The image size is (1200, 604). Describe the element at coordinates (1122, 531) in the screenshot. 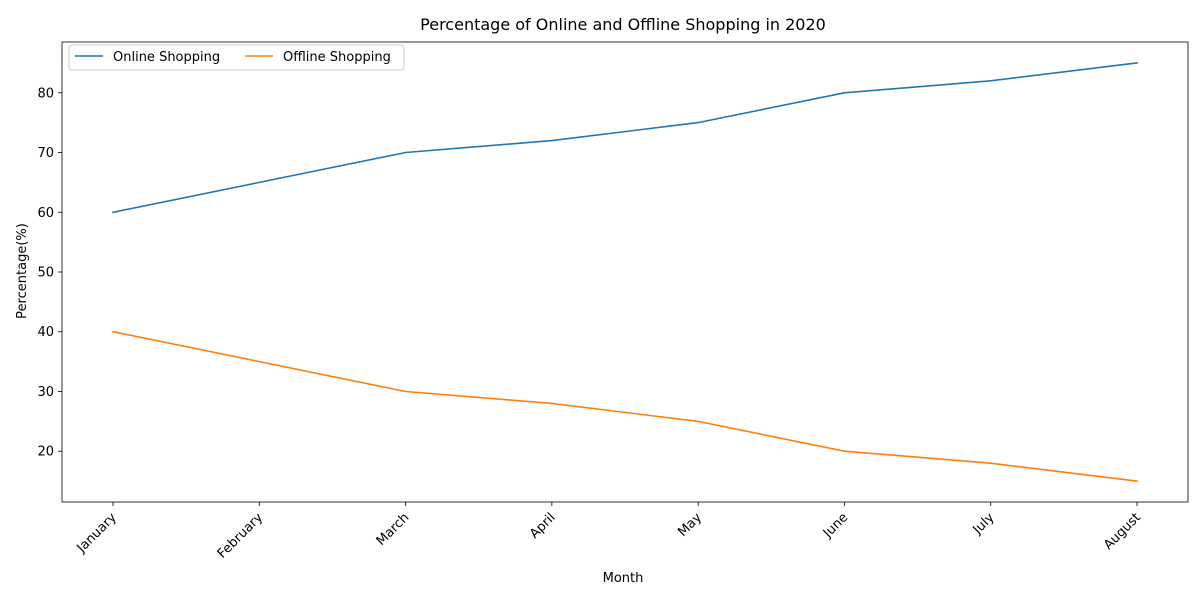

I see `x-tick-label: August` at that location.